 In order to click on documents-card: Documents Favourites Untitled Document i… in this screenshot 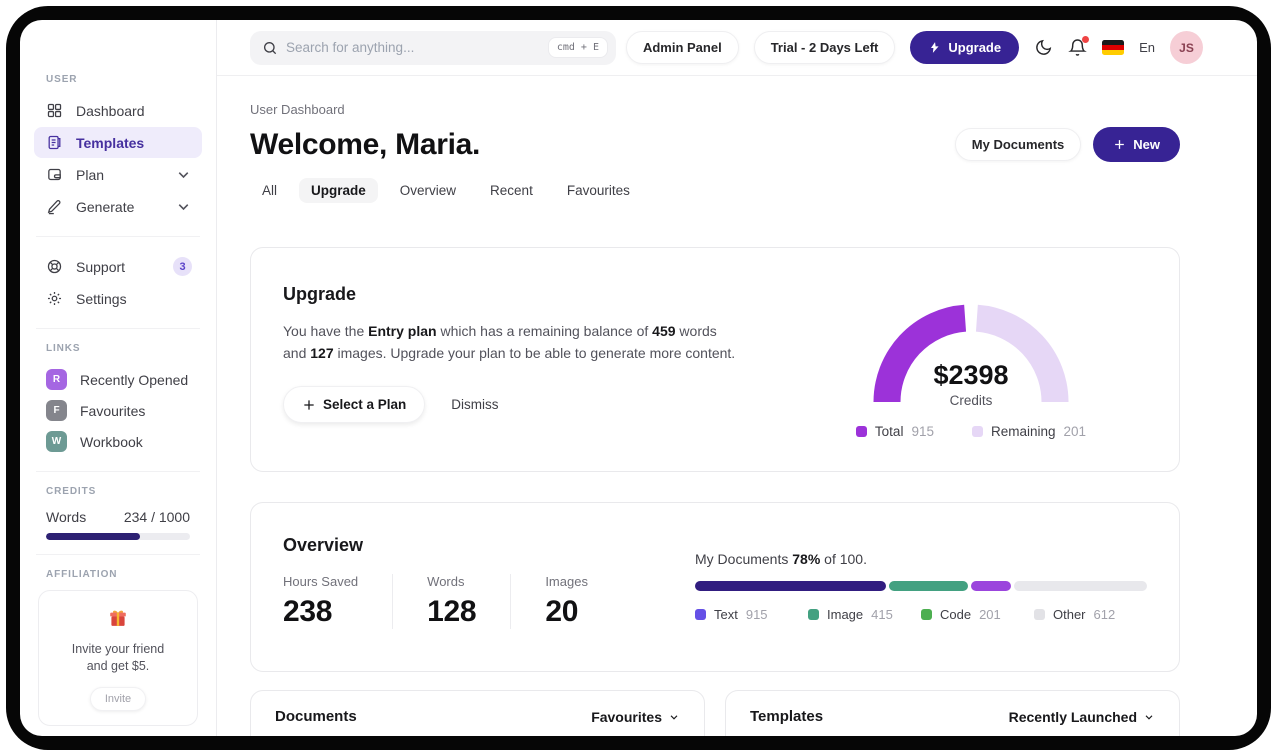, I will do `click(477, 713)`.